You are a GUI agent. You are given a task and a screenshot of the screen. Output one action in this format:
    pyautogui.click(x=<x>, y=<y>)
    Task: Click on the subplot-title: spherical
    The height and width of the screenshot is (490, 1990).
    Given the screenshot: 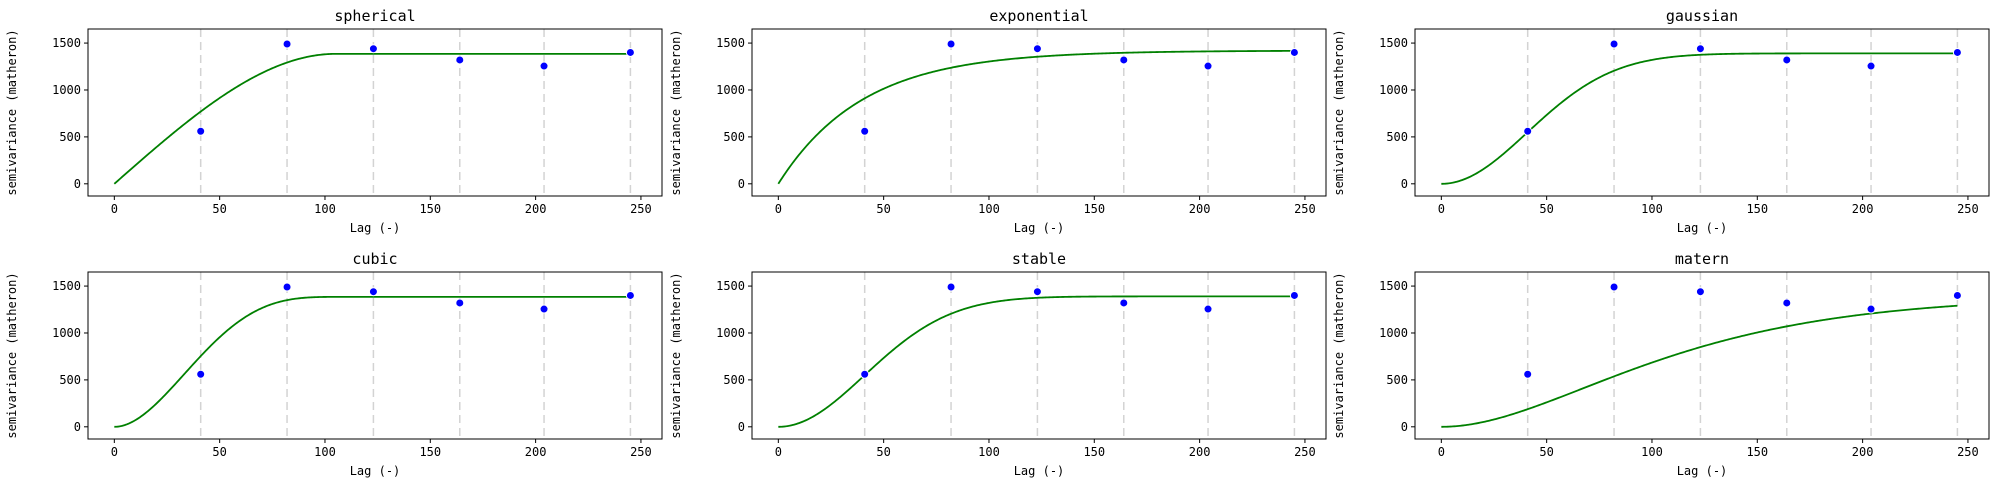 What is the action you would take?
    pyautogui.click(x=374, y=16)
    